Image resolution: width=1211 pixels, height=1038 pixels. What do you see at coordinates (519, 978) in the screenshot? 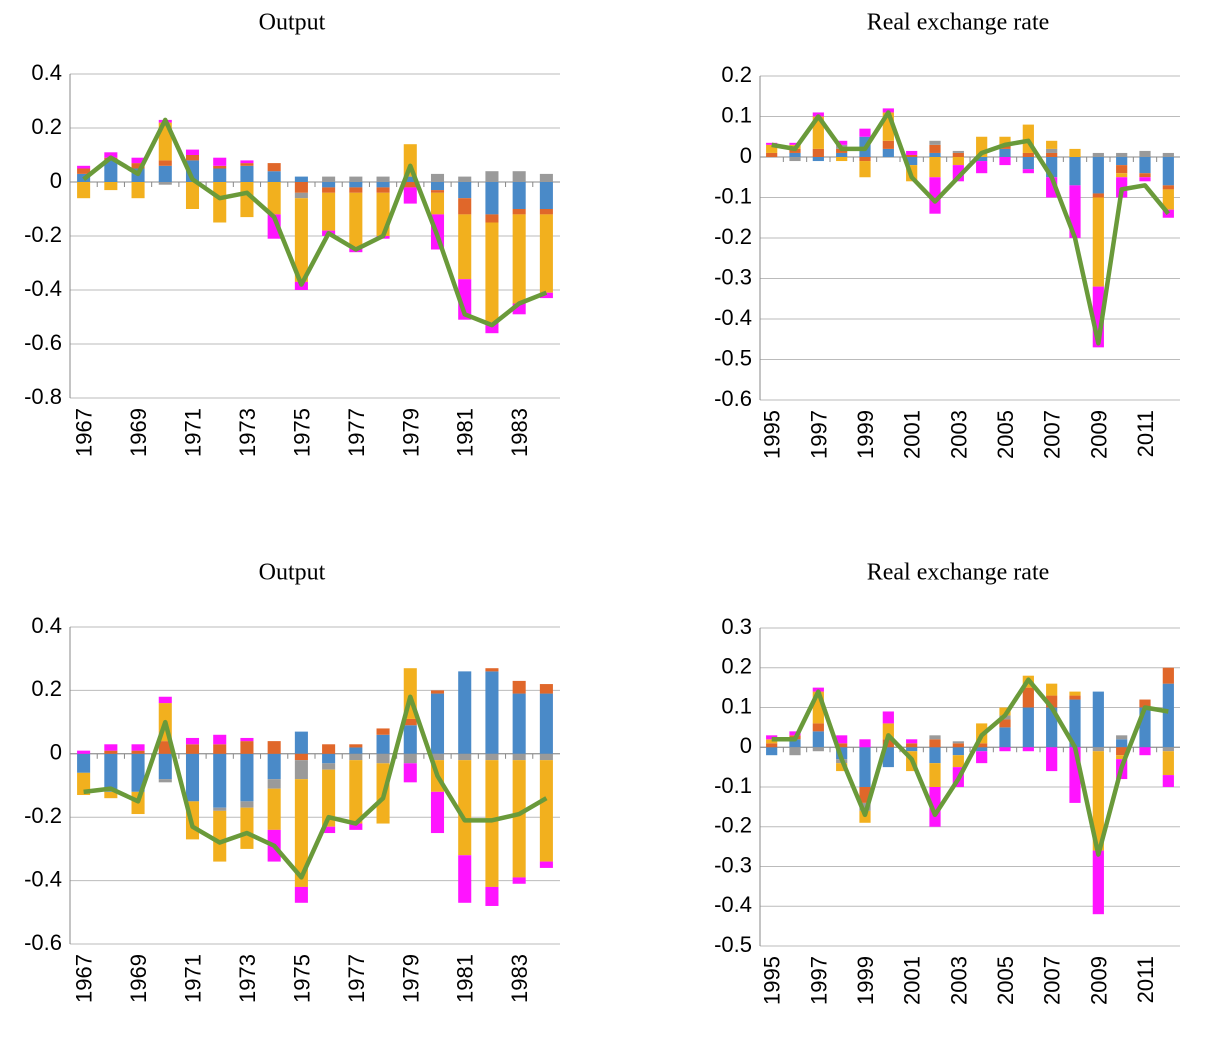
I see `x-tick-label: 1983` at bounding box center [519, 978].